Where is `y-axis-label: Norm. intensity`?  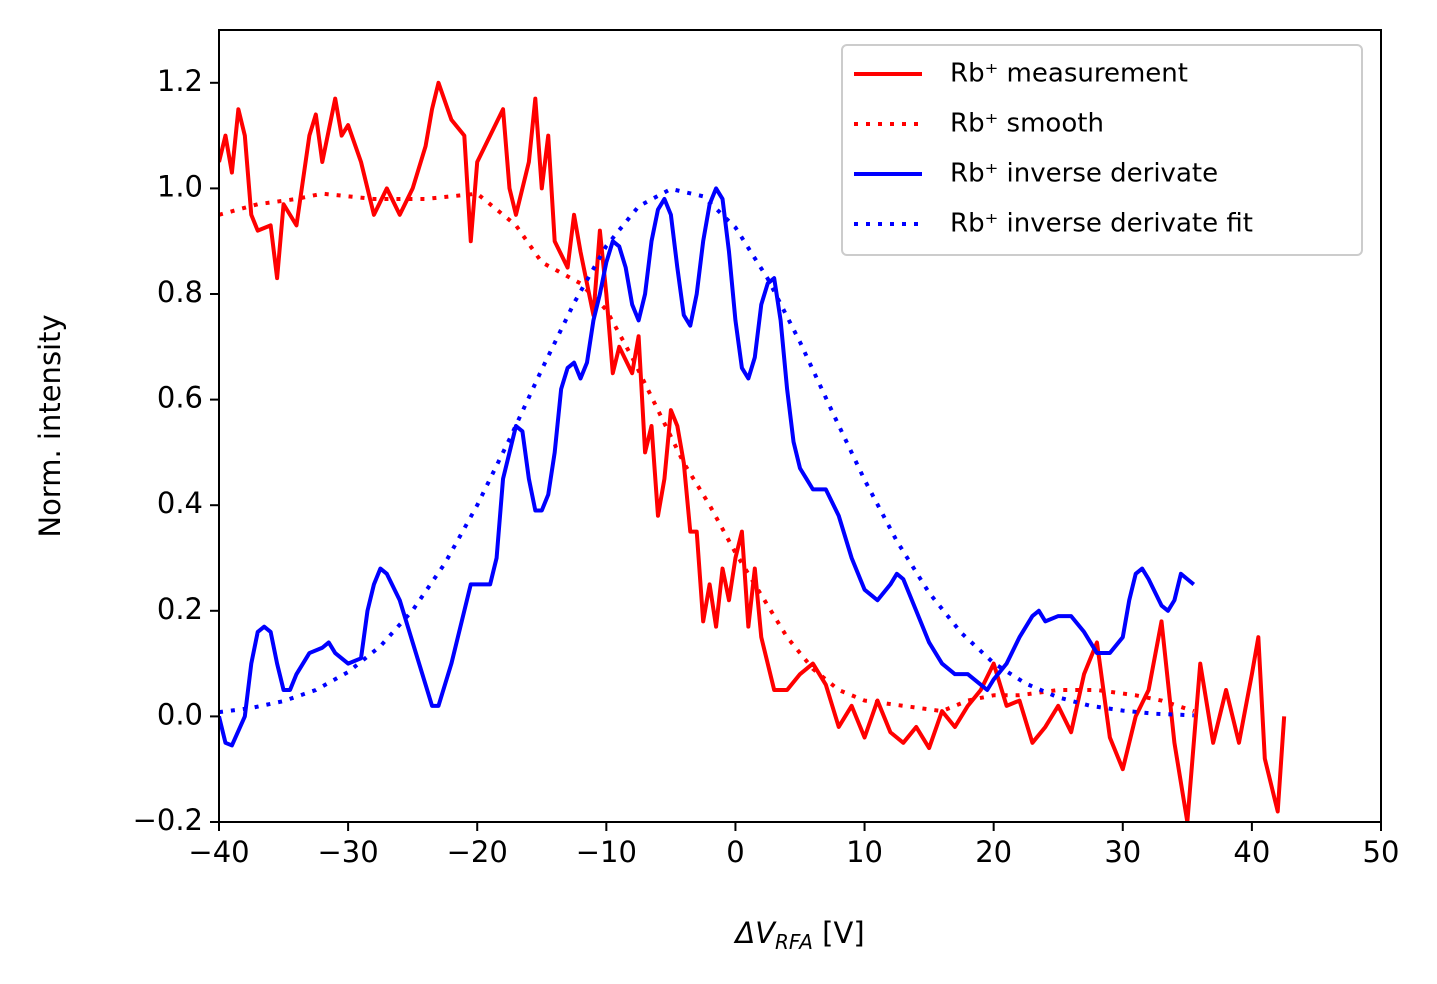
y-axis-label: Norm. intensity is located at coordinates (50, 425).